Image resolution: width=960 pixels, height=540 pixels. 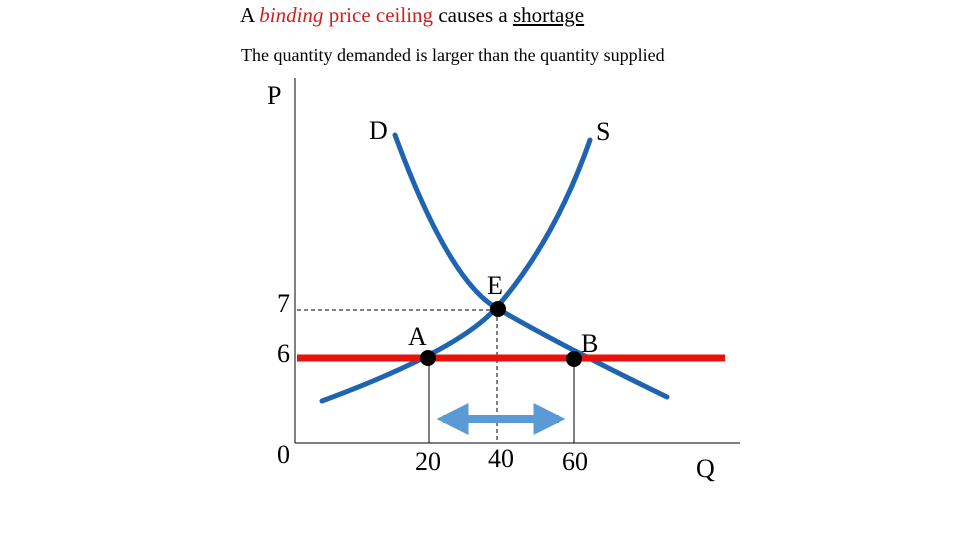 I want to click on supply-label: S, so click(x=603, y=131).